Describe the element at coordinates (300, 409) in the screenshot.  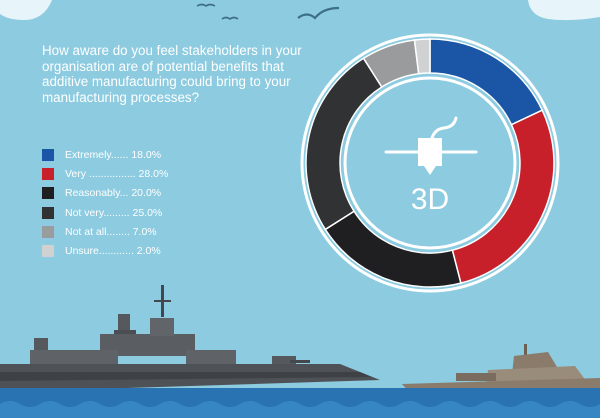
I see `wave-crests` at that location.